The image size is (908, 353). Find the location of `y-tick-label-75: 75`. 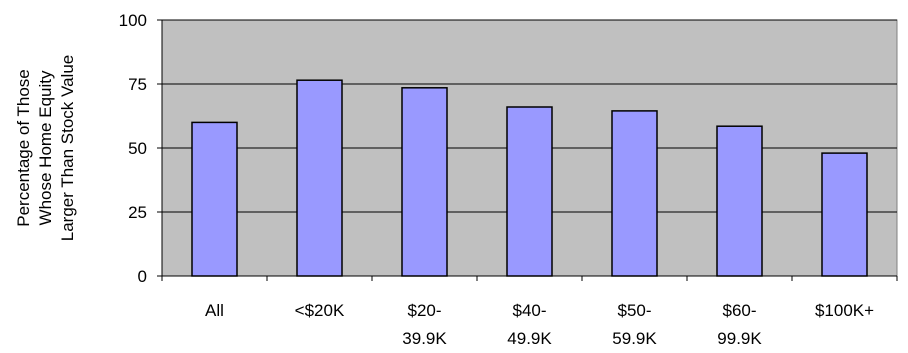

y-tick-label-75: 75 is located at coordinates (137, 84).